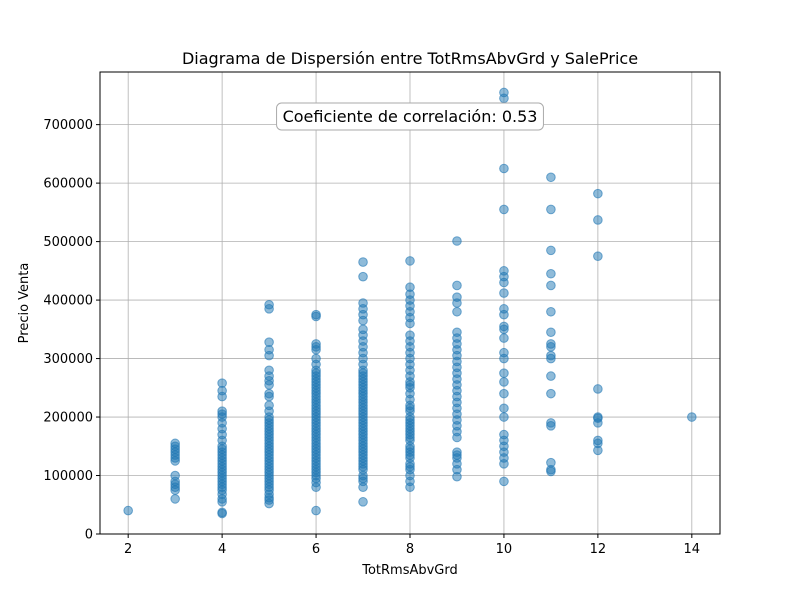  Describe the element at coordinates (68, 125) in the screenshot. I see `y-tick-label: 700000` at that location.